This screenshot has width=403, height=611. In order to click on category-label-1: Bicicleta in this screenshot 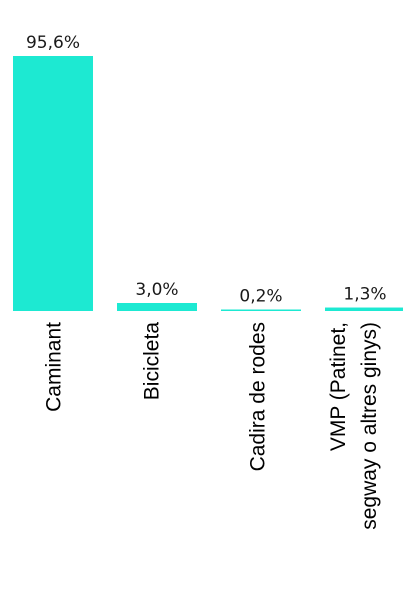, I will do `click(152, 361)`.